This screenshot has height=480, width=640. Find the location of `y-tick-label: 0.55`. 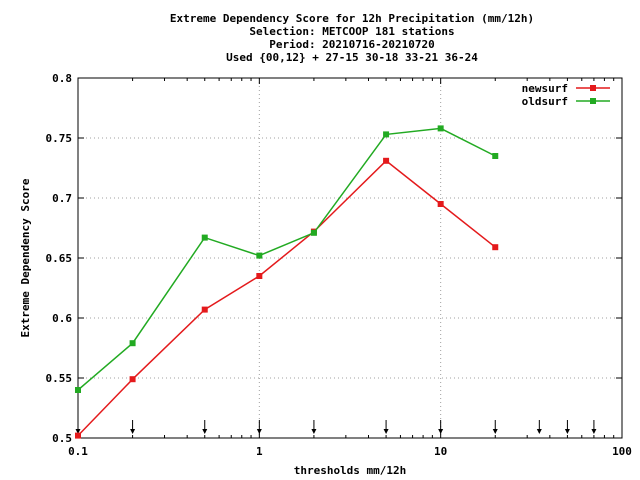

y-tick-label: 0.55 is located at coordinates (59, 378).